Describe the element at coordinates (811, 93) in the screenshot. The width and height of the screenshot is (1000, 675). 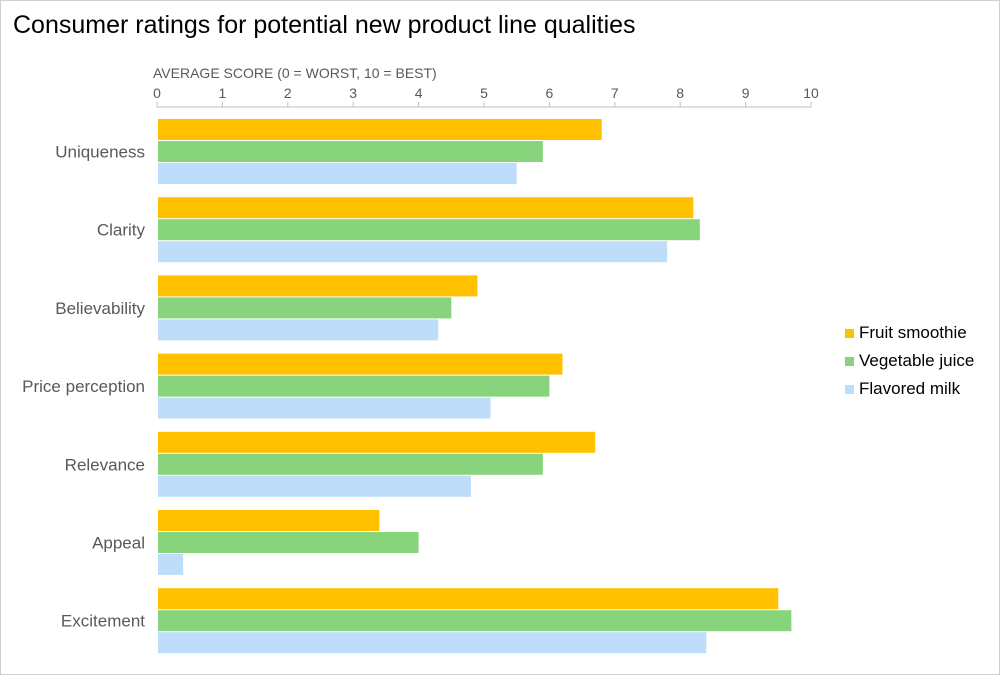
I see `x-tick-label: 10` at that location.